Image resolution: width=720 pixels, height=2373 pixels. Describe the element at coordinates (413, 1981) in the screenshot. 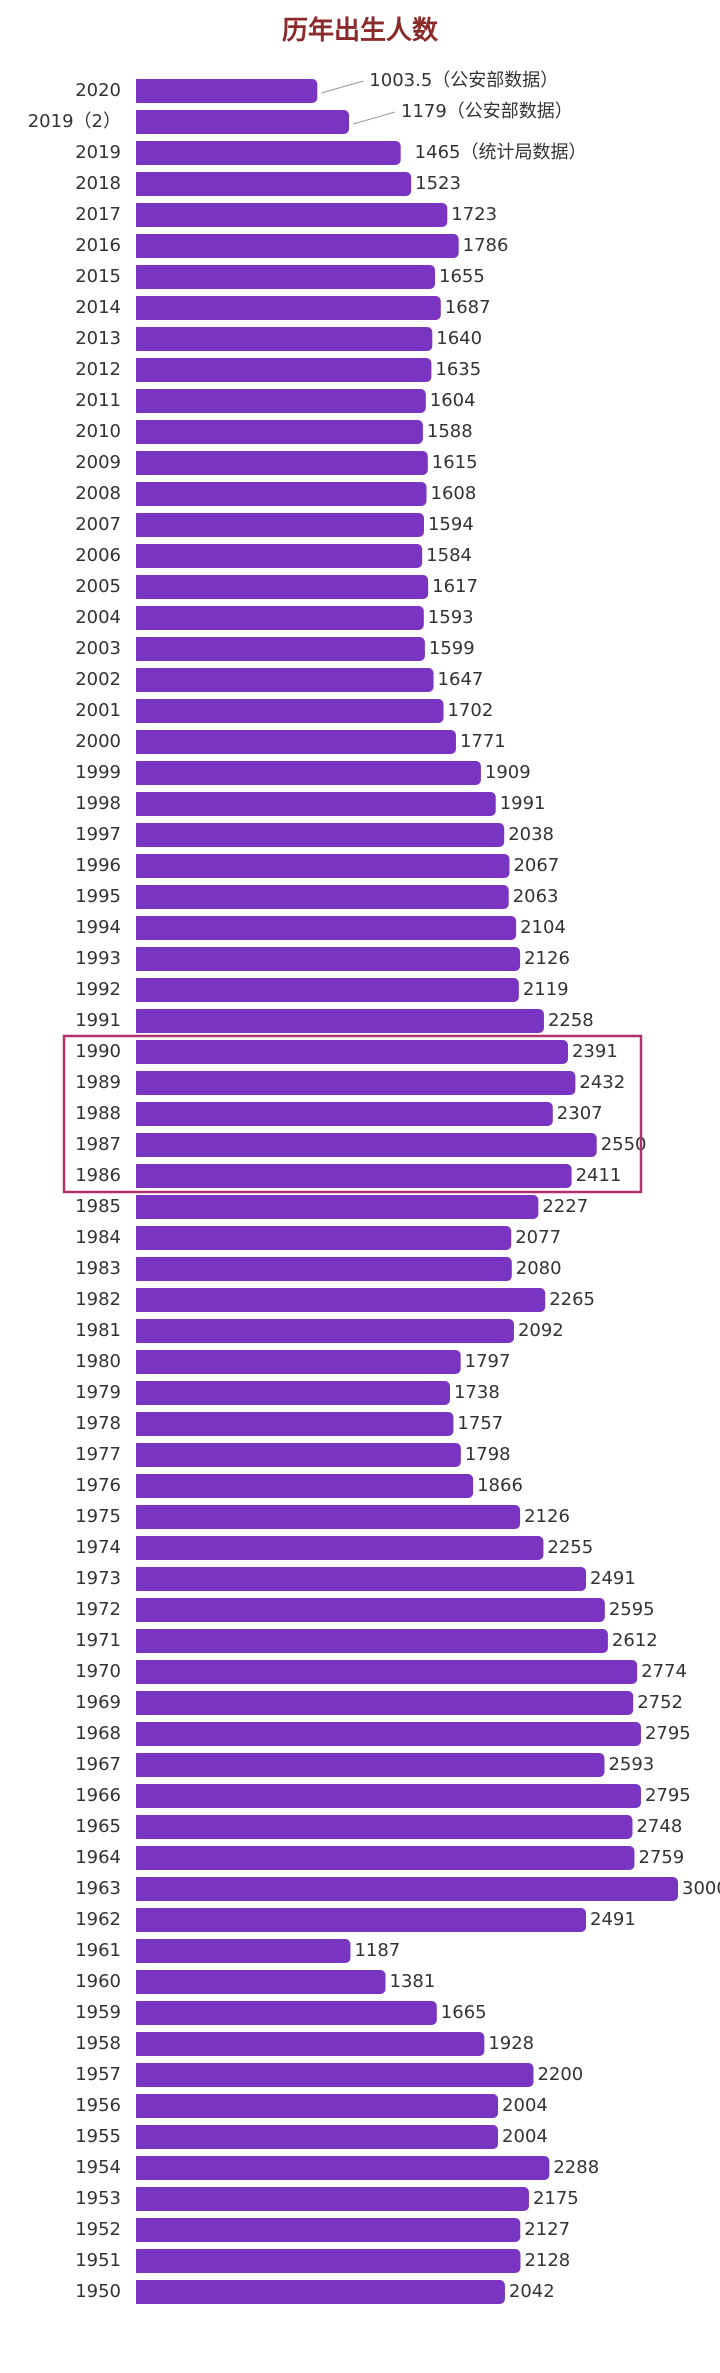

I see `value-label: 1381` at that location.